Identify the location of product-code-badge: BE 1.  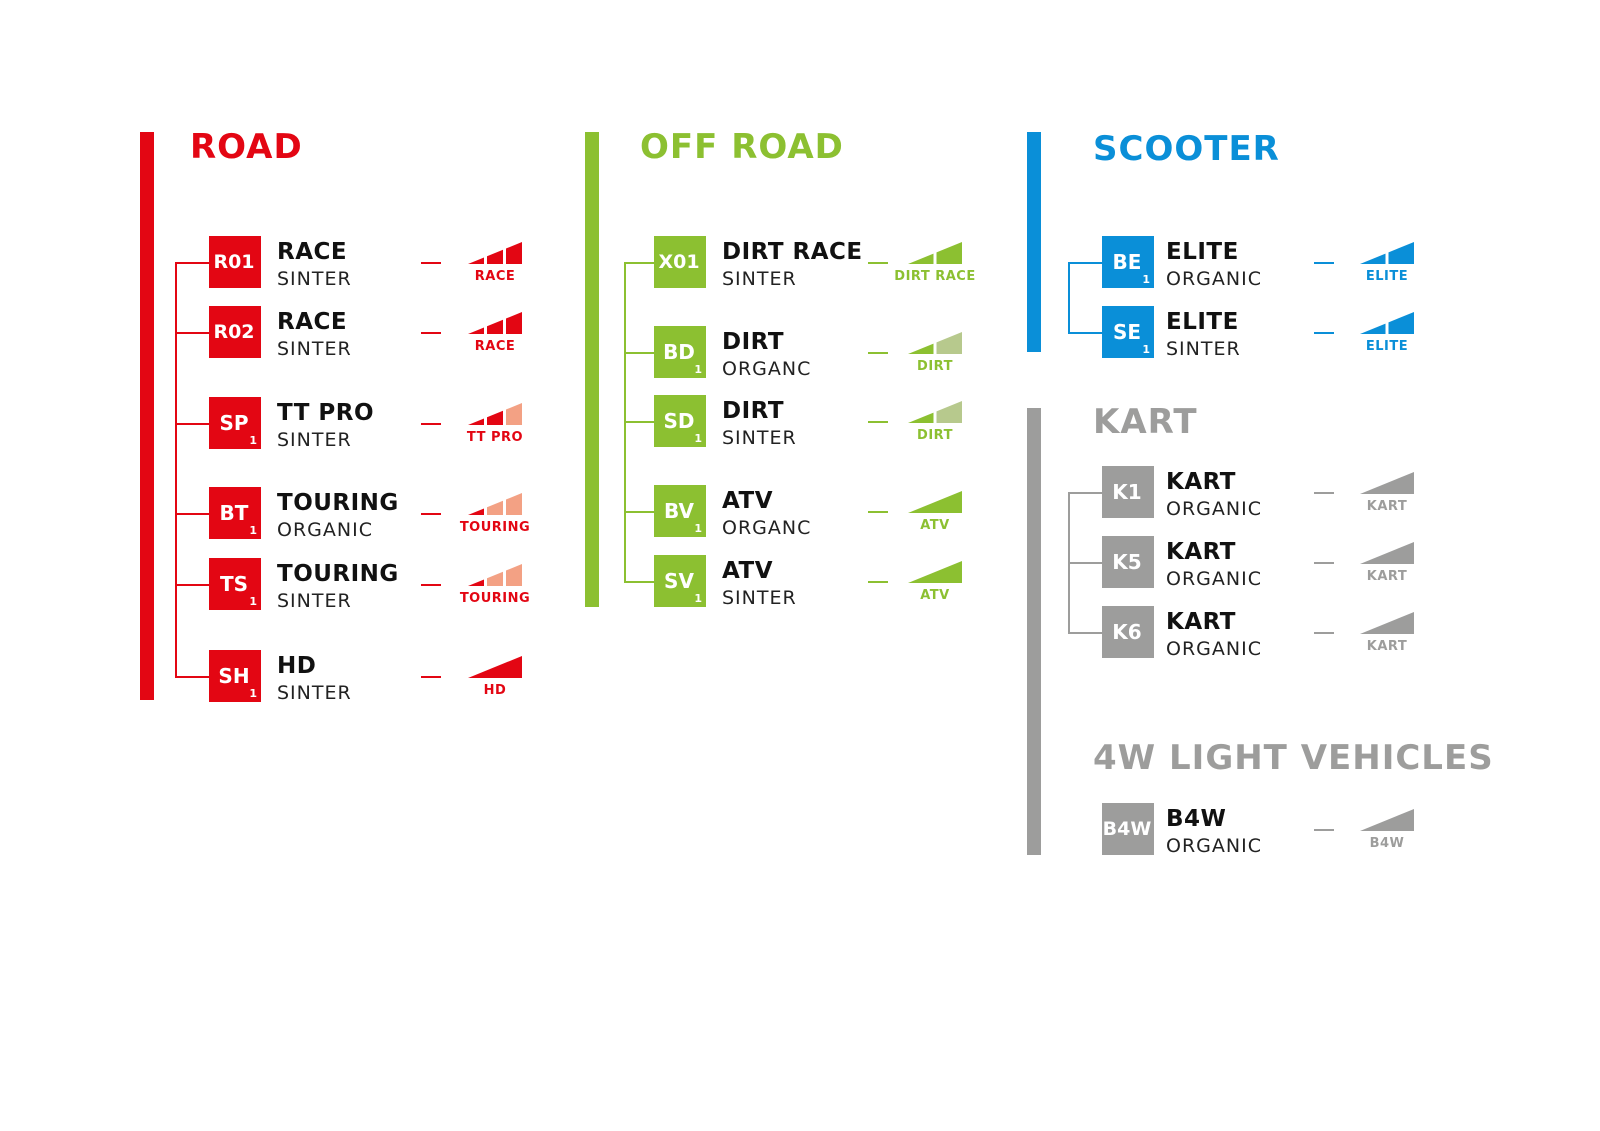
(1128, 262).